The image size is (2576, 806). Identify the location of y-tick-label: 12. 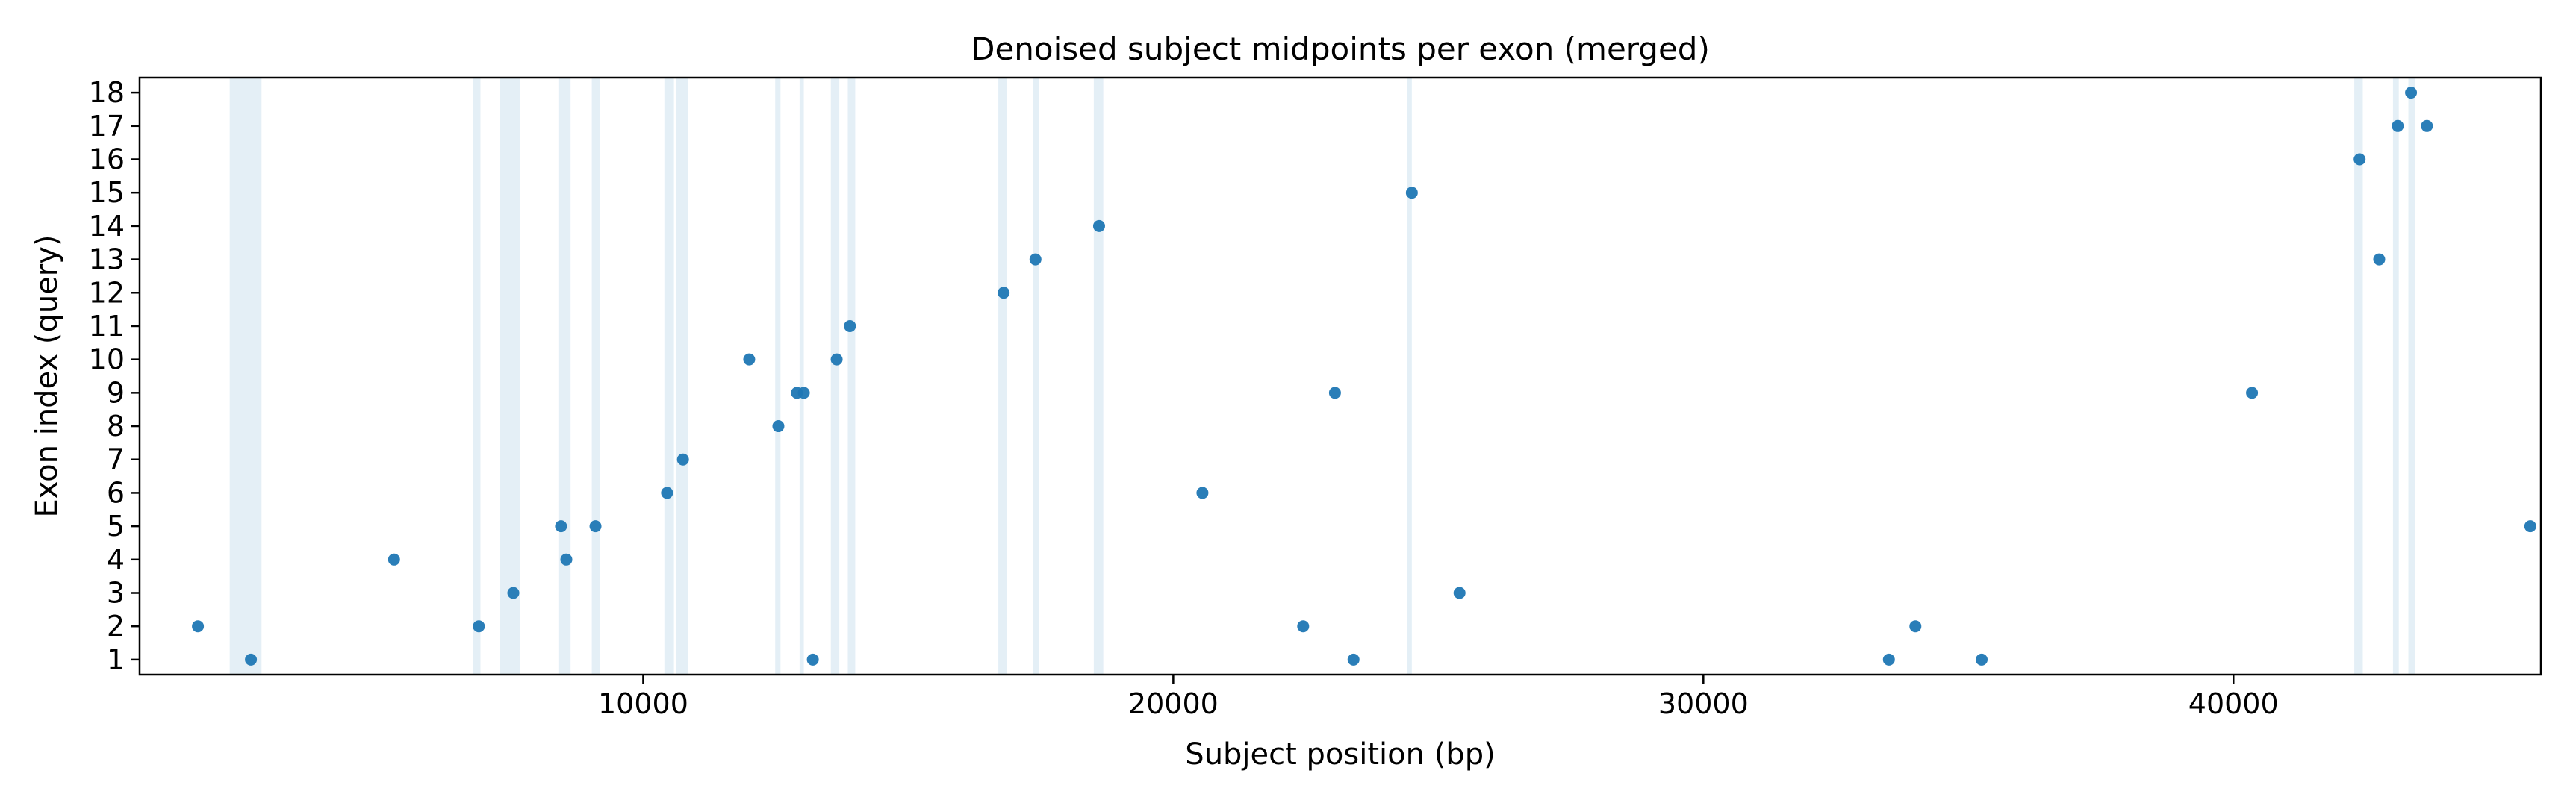
(107, 292).